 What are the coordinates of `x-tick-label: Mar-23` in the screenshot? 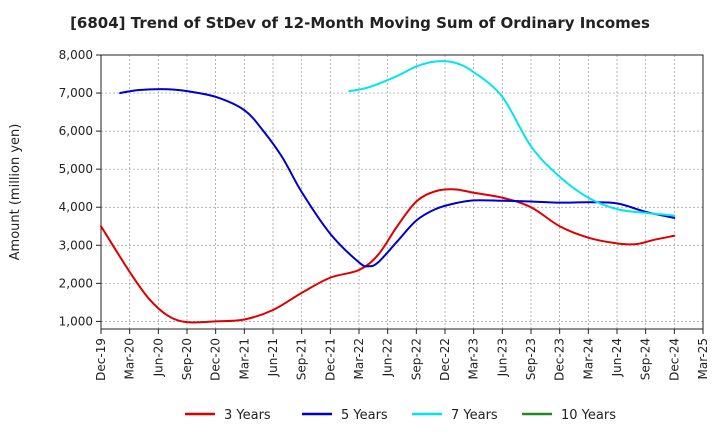 It's located at (474, 358).